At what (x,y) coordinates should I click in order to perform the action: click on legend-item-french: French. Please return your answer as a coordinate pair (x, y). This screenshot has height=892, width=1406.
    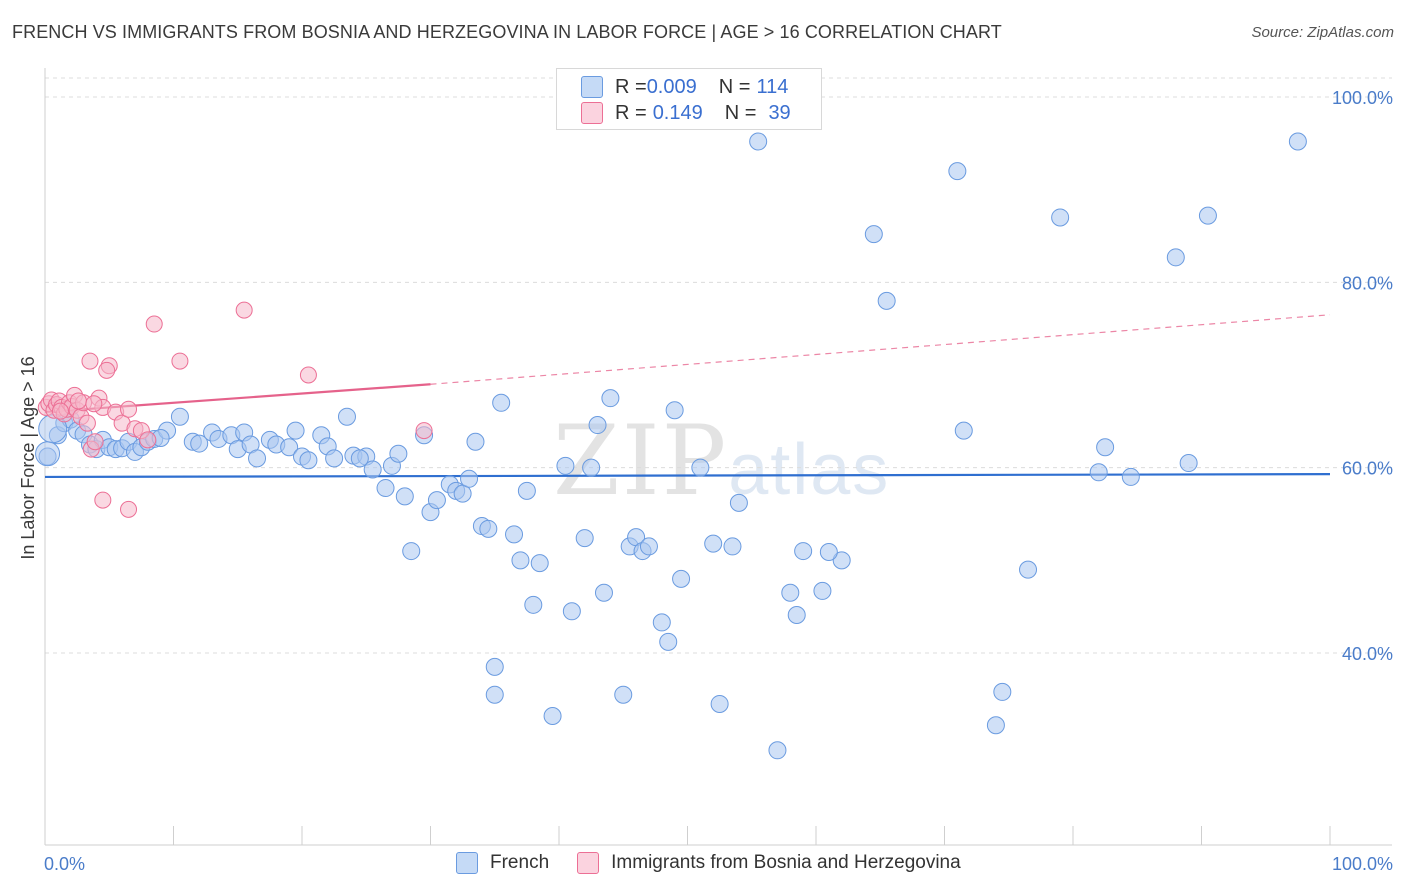
    Looking at the image, I should click on (502, 863).